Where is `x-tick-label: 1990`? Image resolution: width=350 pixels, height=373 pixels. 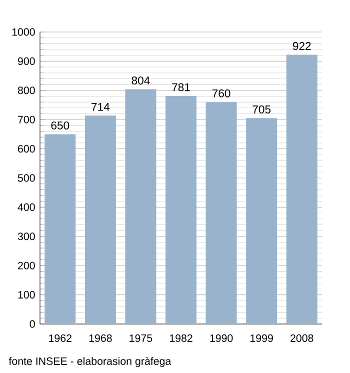 x-tick-label: 1990 is located at coordinates (221, 338).